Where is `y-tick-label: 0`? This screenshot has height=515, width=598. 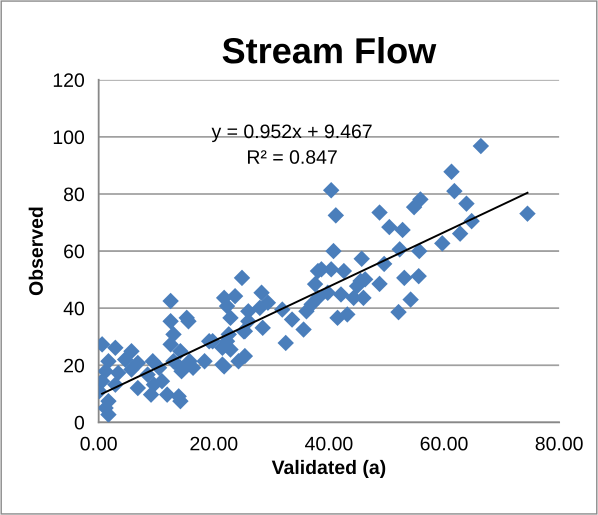
y-tick-label: 0 is located at coordinates (79, 423).